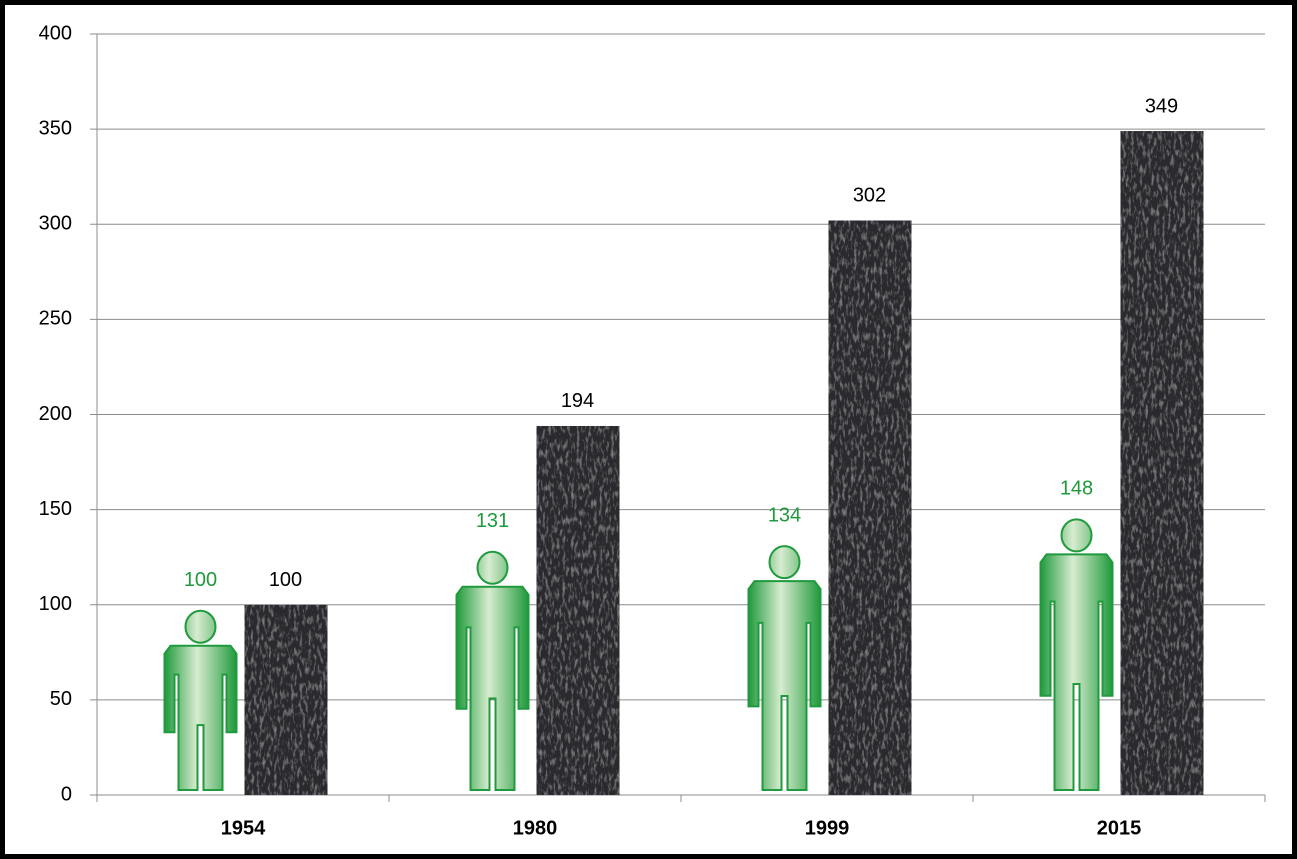 This screenshot has width=1297, height=859. What do you see at coordinates (577, 401) in the screenshot?
I see `value-label: 194` at bounding box center [577, 401].